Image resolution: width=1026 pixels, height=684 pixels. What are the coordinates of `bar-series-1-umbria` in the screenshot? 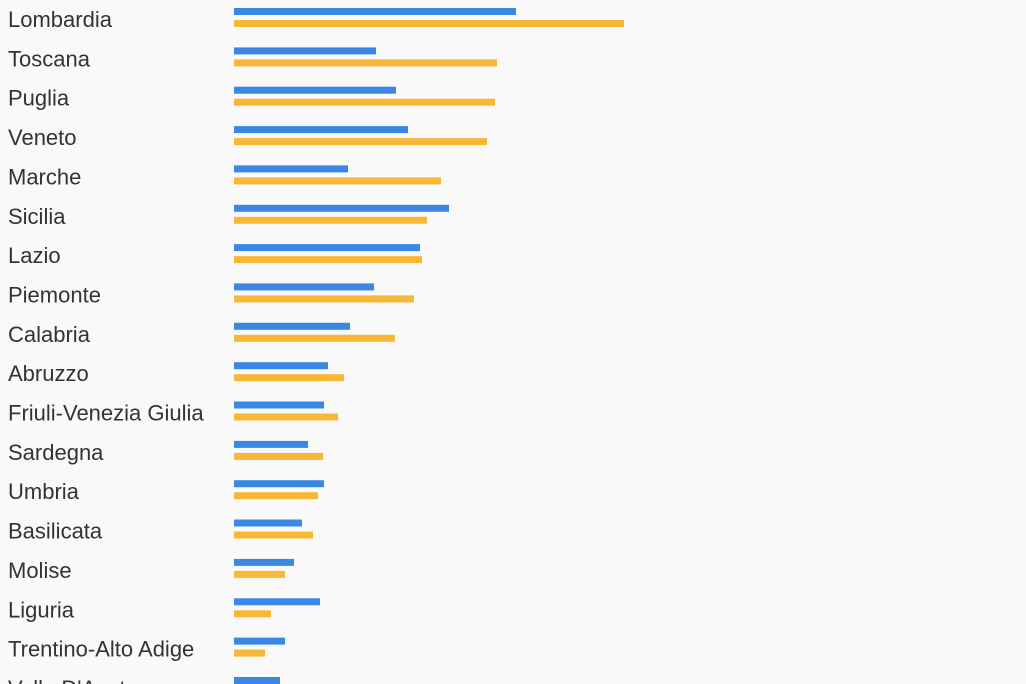 It's located at (279, 484).